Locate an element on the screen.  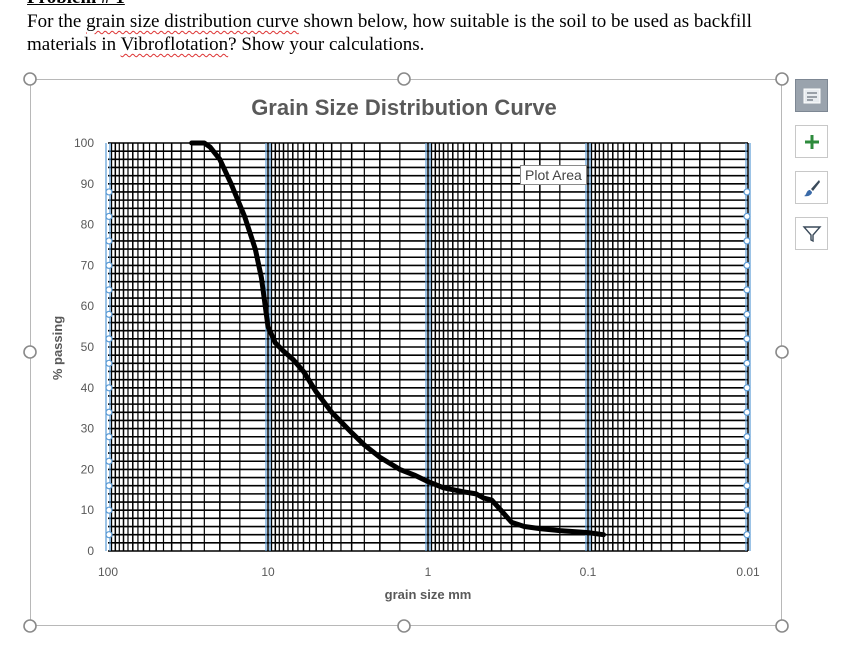
y-tick-label: 30 is located at coordinates (88, 429).